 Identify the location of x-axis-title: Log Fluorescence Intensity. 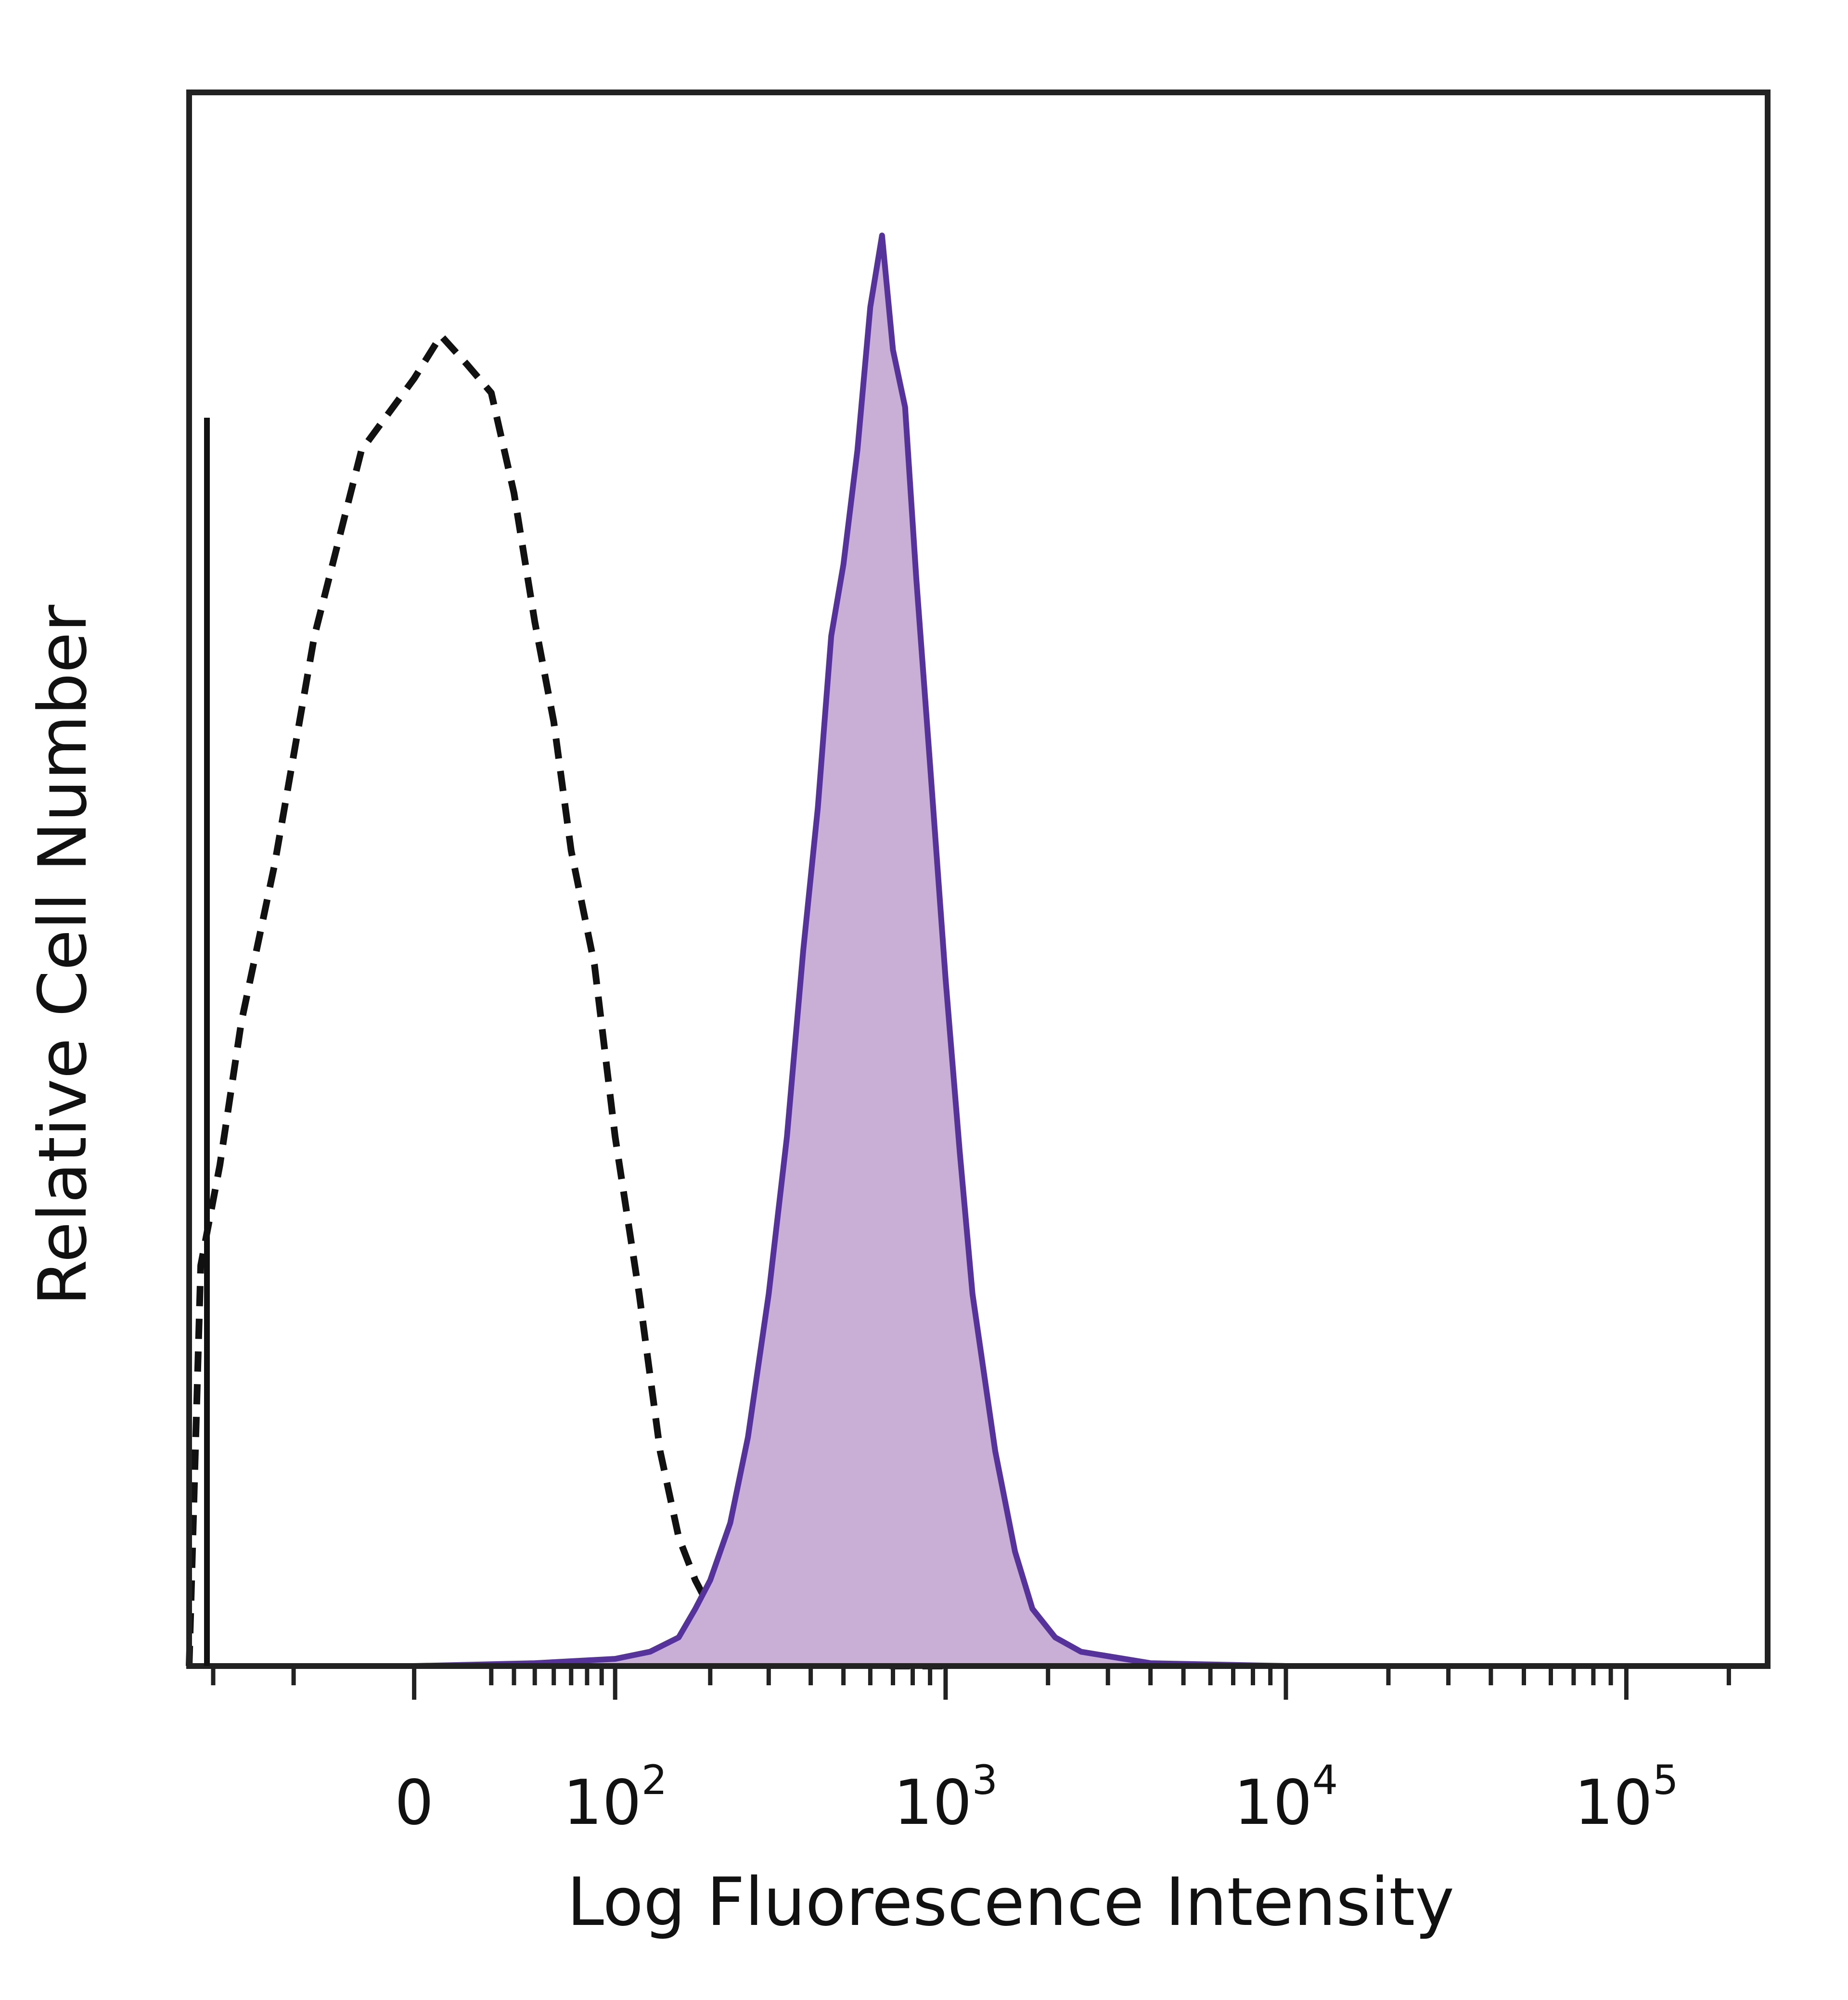
(1010, 1902).